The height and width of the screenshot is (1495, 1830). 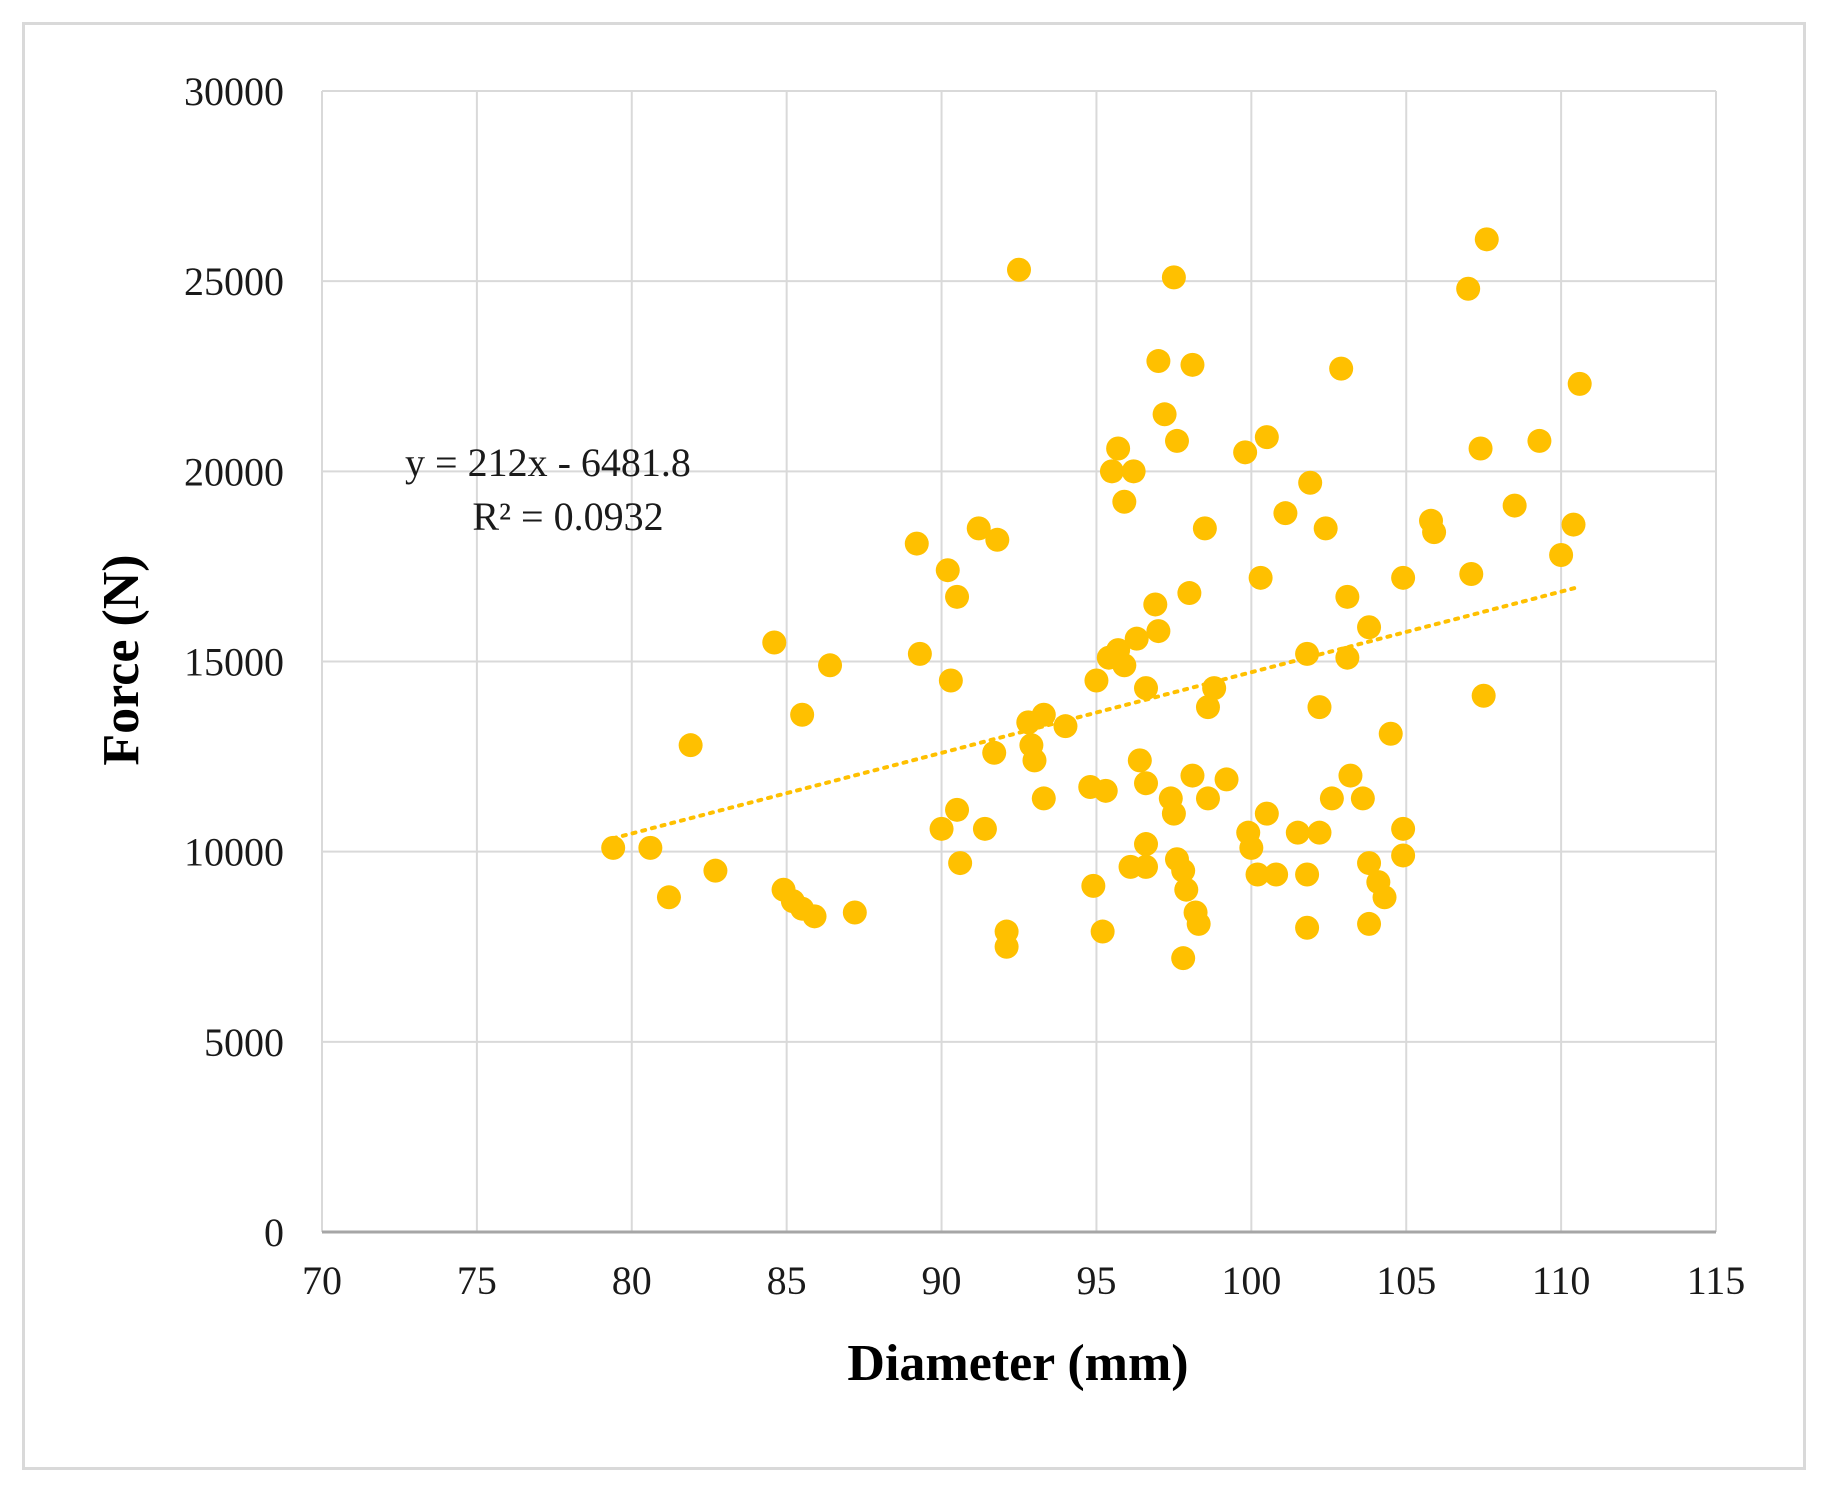 I want to click on trendline-equation: y = 212x - 6481.8, so click(x=548, y=462).